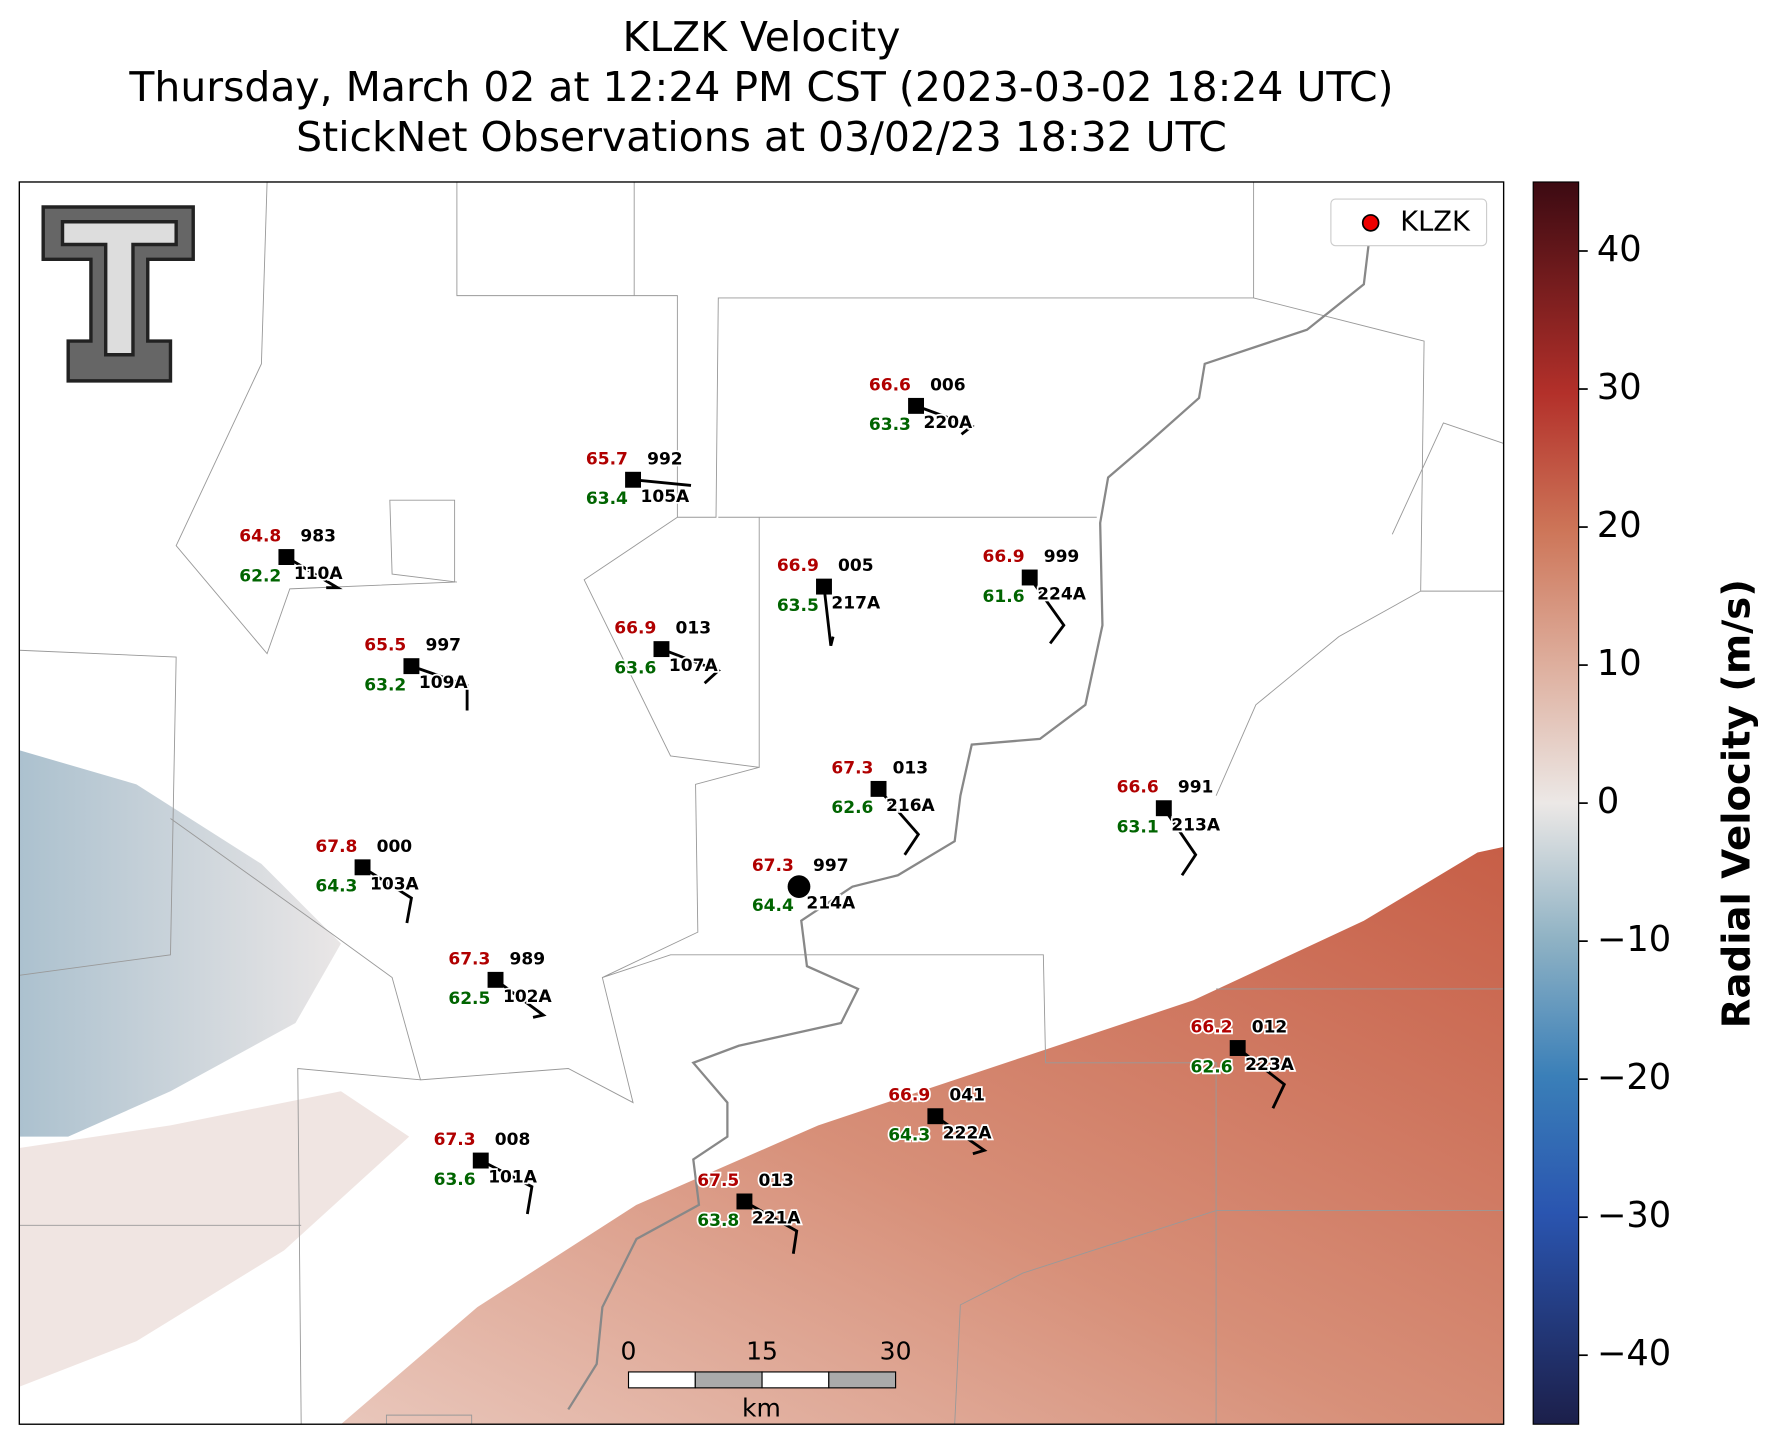  Describe the element at coordinates (1556, 803) in the screenshot. I see `colorbar` at that location.